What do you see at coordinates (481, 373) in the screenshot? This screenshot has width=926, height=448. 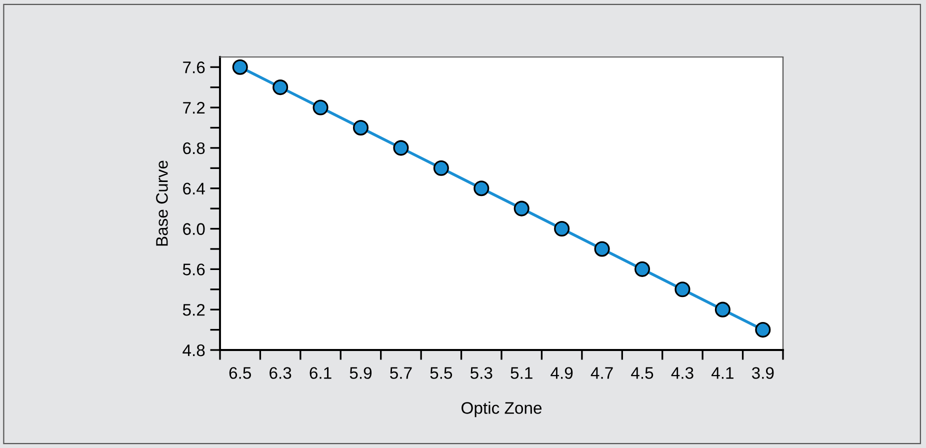 I see `x-tick-label: 5.3` at bounding box center [481, 373].